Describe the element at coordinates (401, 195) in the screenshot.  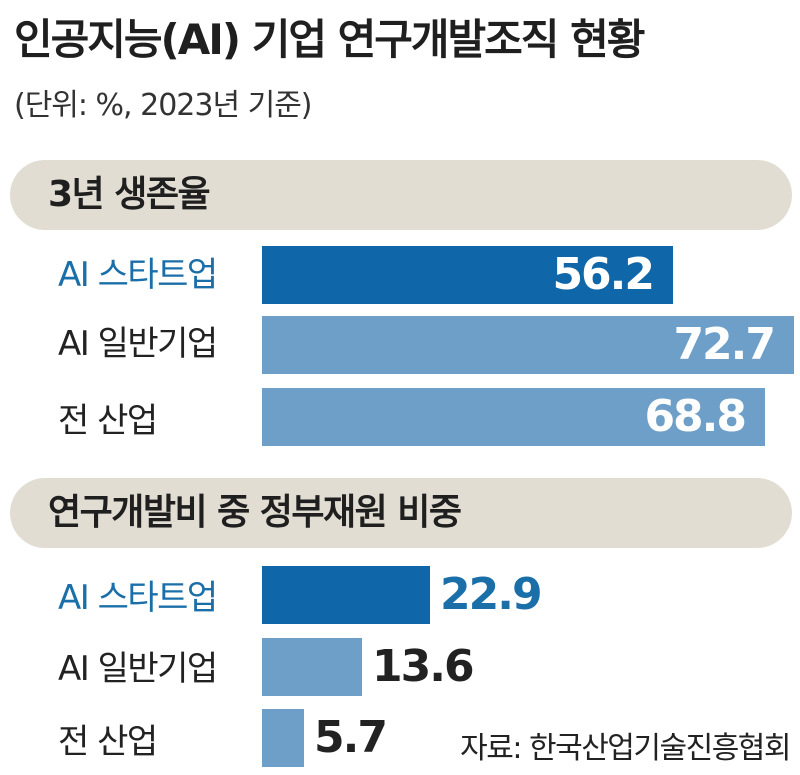
I see `section-header-survival: 3년 생존율` at that location.